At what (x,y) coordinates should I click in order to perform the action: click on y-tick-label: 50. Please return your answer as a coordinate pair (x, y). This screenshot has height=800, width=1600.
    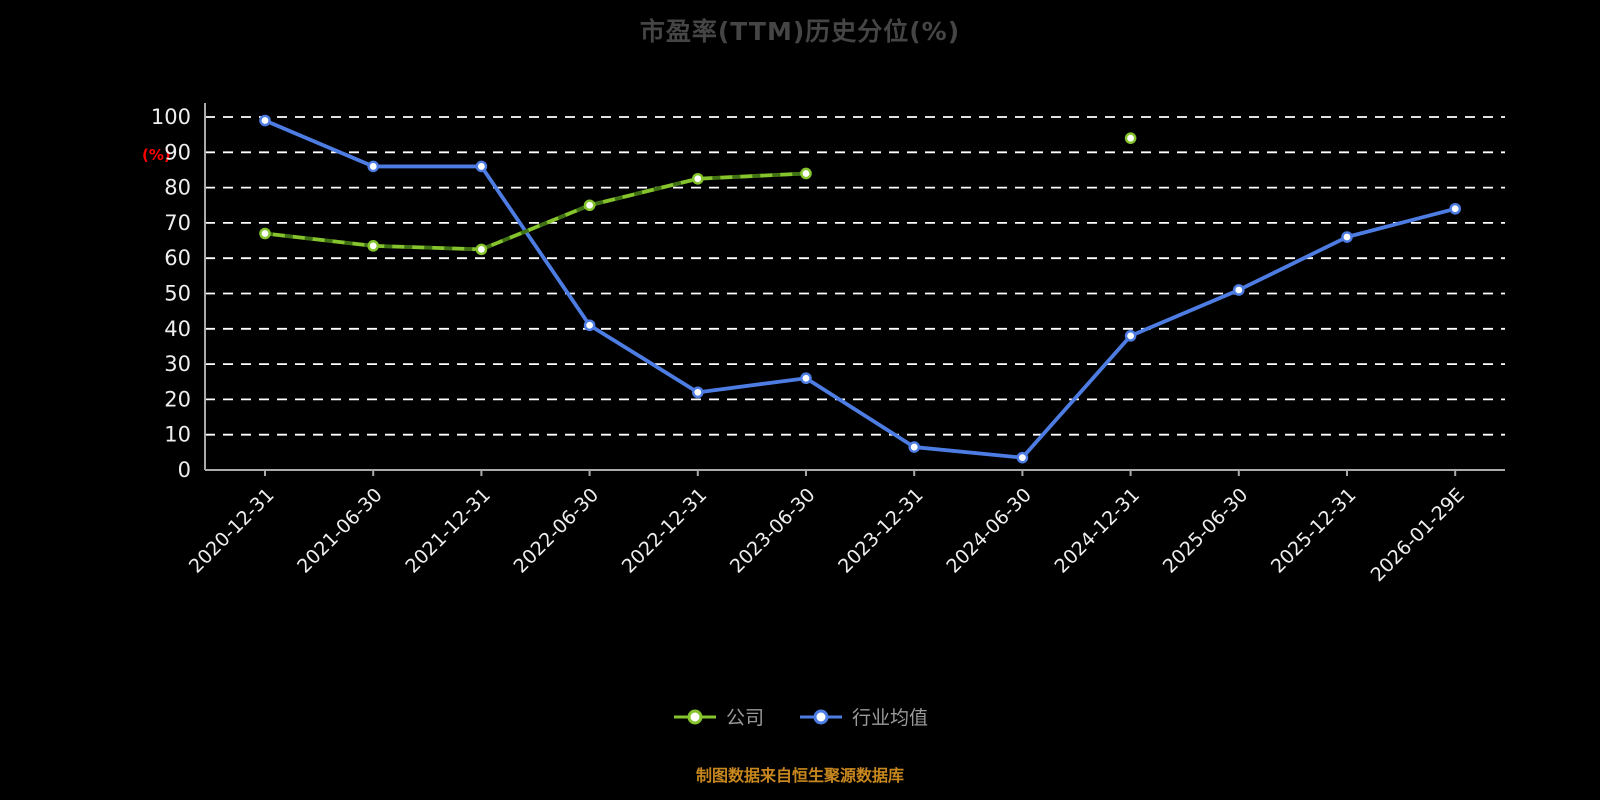
    Looking at the image, I should click on (177, 294).